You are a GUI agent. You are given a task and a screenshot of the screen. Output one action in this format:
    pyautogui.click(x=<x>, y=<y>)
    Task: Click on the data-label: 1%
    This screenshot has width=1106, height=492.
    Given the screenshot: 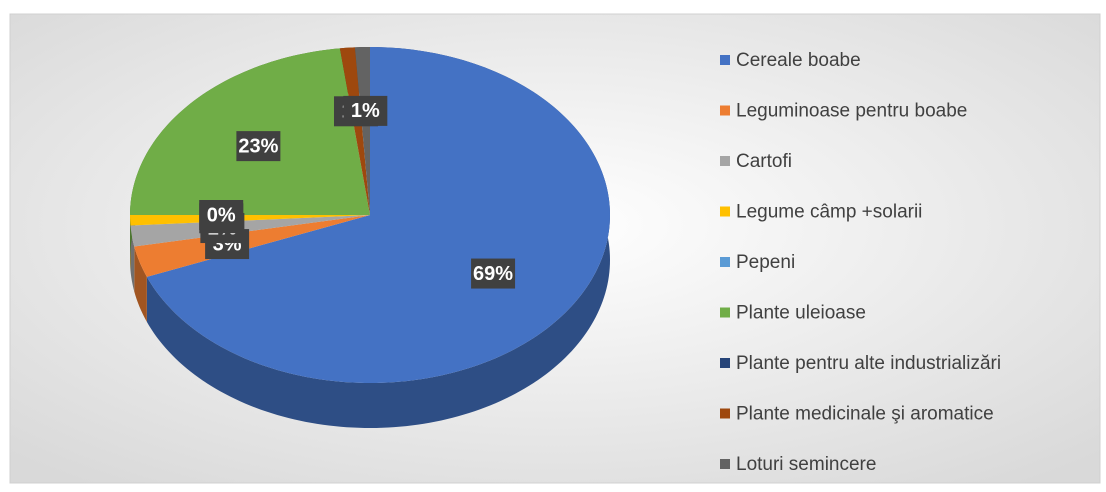 What is the action you would take?
    pyautogui.click(x=365, y=111)
    